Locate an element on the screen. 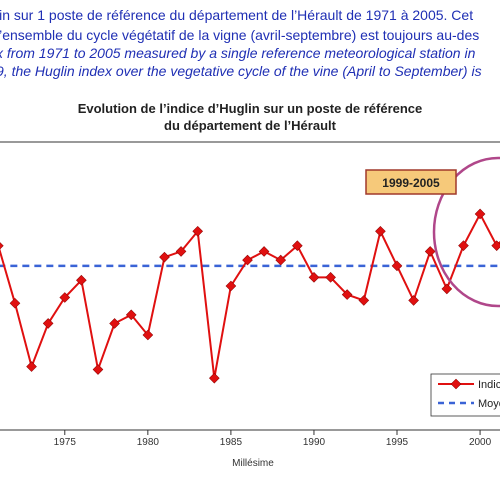 The width and height of the screenshot is (500, 482). data-point-1997 is located at coordinates (430, 251).